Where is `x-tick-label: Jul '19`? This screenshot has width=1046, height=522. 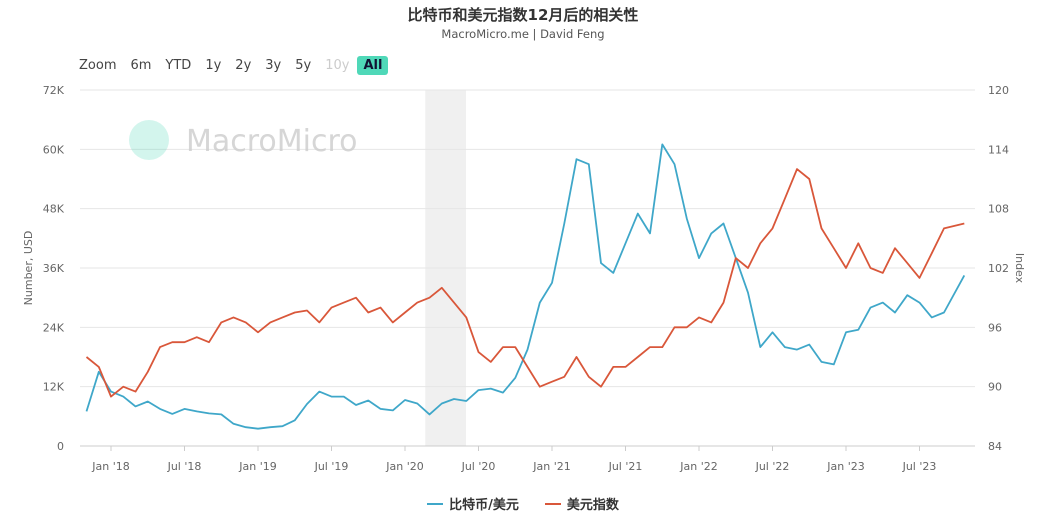
x-tick-label: Jul '19 is located at coordinates (331, 466).